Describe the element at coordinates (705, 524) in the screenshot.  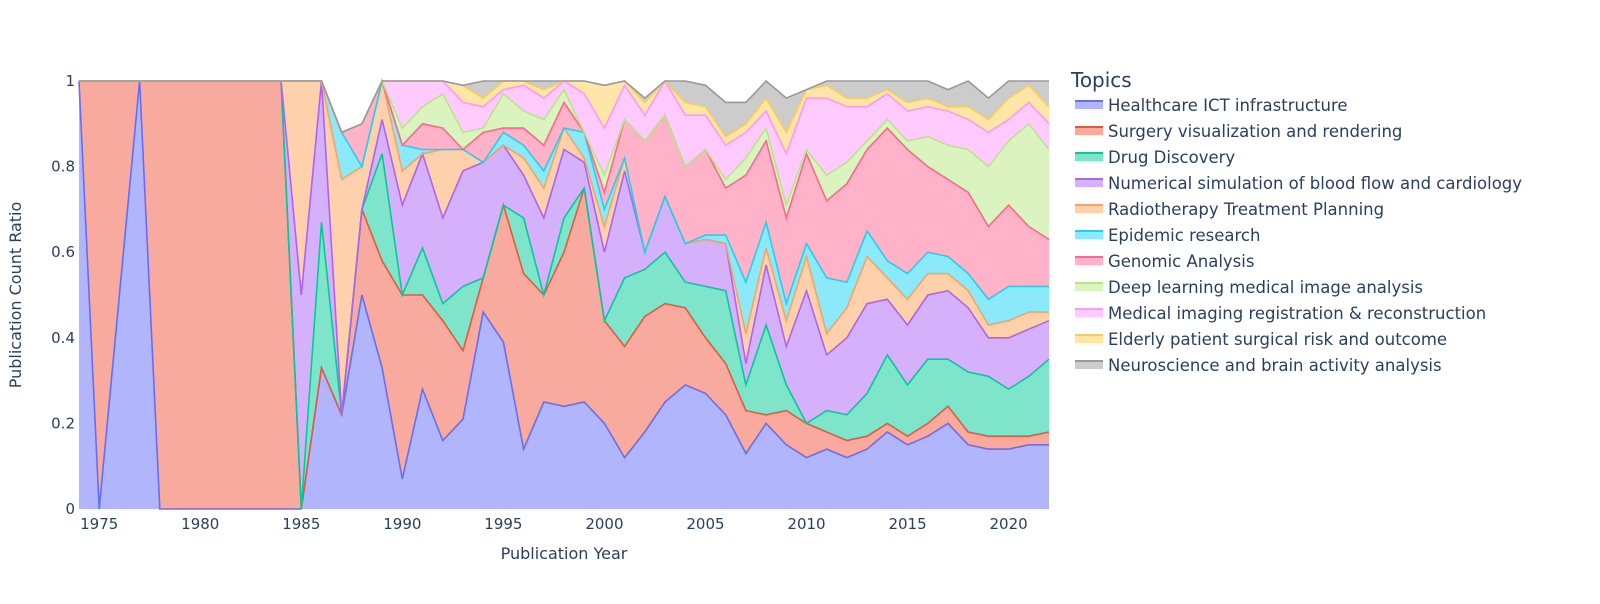
I see `x-tick-label: 2005` at that location.